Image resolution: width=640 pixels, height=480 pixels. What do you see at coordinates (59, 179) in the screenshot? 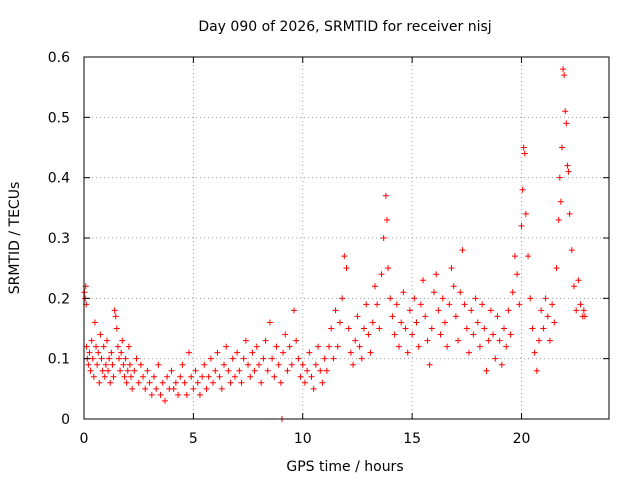
I see `y-tick-label: 0.4` at bounding box center [59, 179].